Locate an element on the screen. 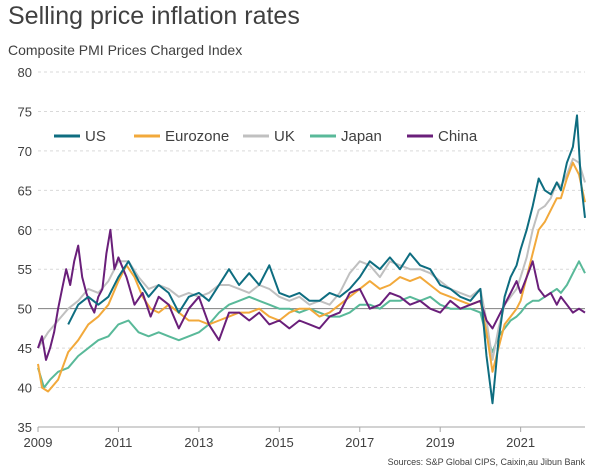 Image resolution: width=593 pixels, height=475 pixels. chart-title: Selling price inflation rates is located at coordinates (154, 16).